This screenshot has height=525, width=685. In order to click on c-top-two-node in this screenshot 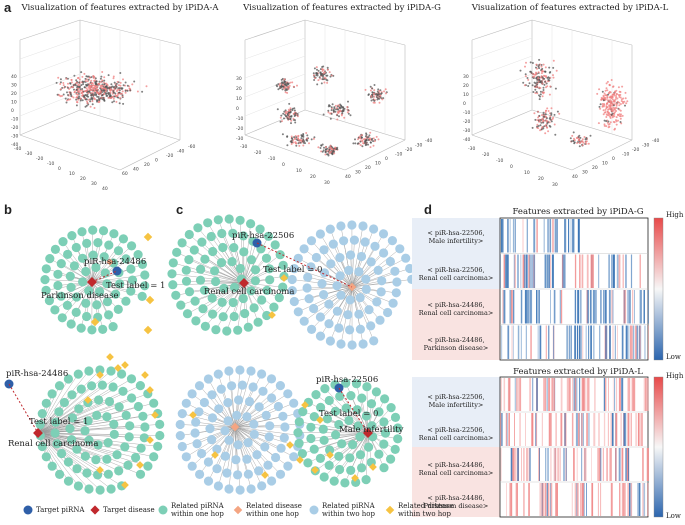, I will do `click(380, 320)`.